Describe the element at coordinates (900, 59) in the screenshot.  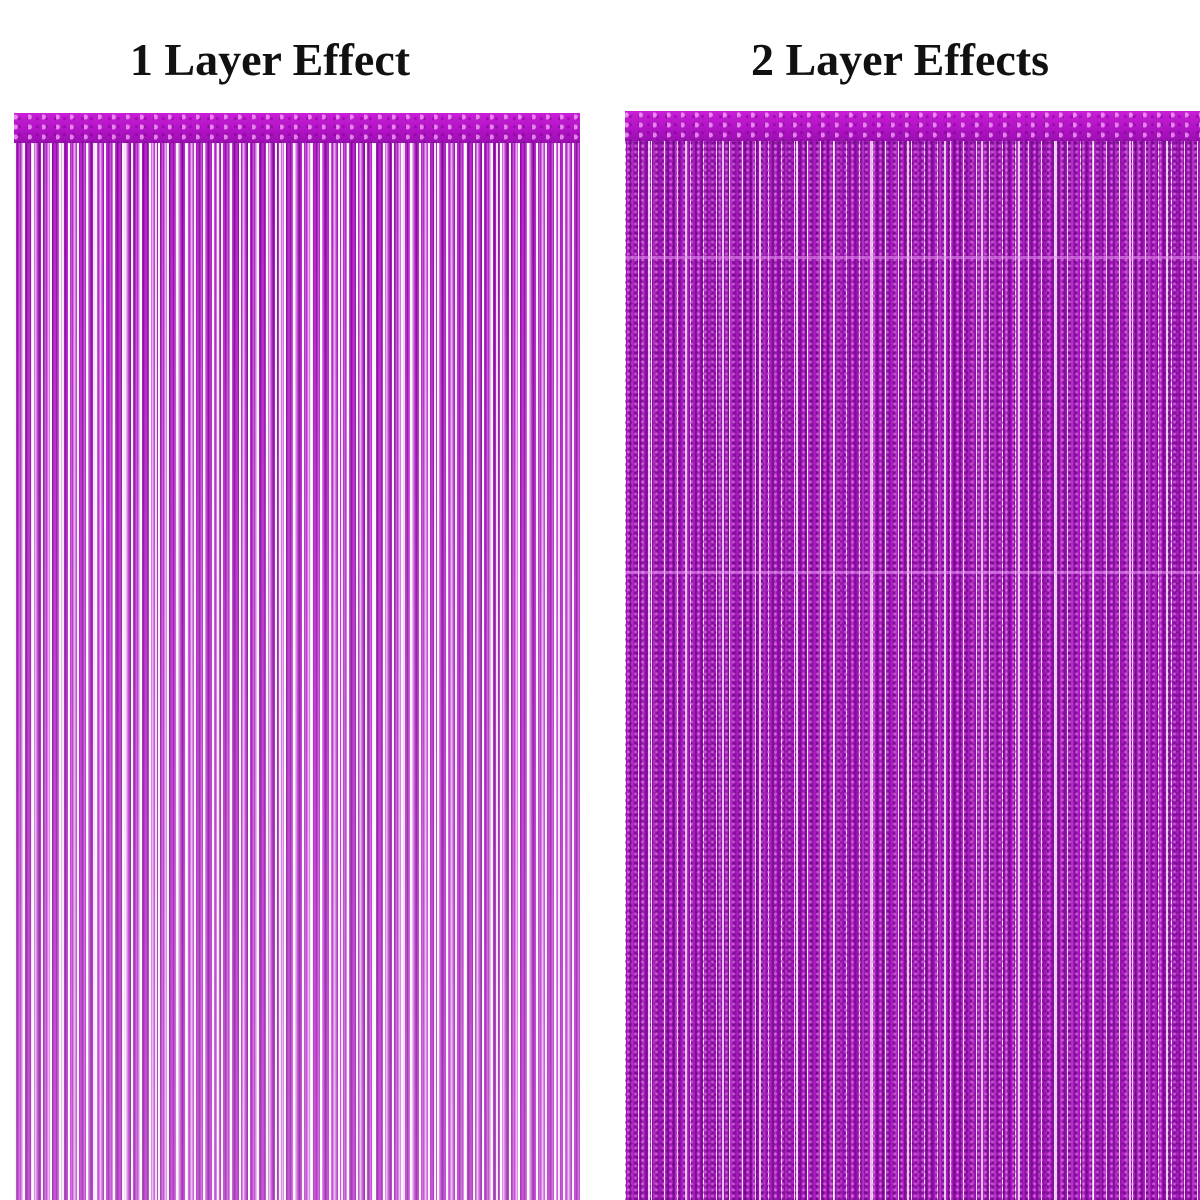
I see `two-layer-title: 2 Layer Effects` at that location.